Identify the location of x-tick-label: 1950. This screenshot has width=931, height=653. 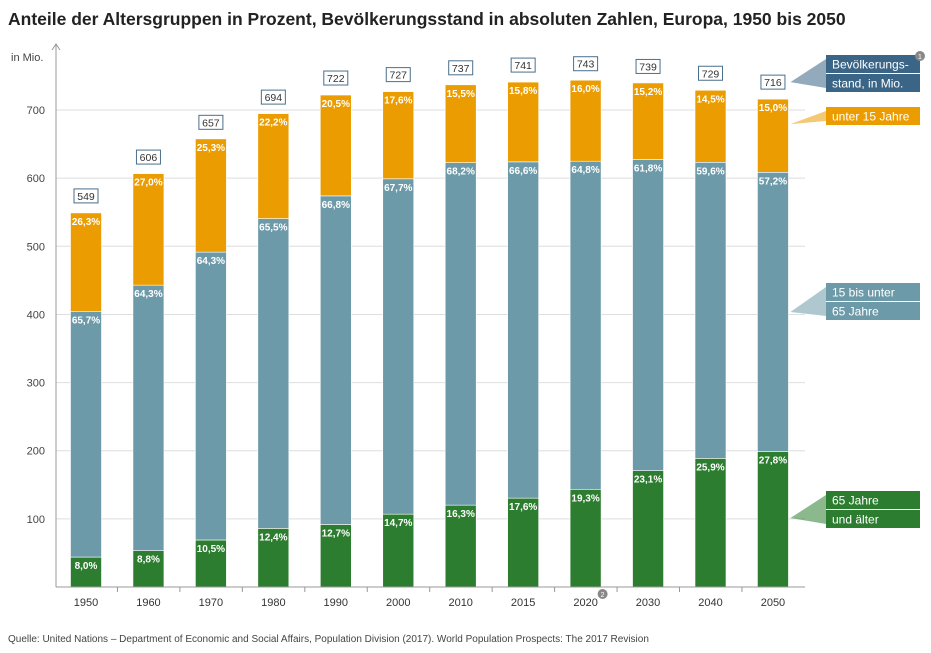
(86, 603).